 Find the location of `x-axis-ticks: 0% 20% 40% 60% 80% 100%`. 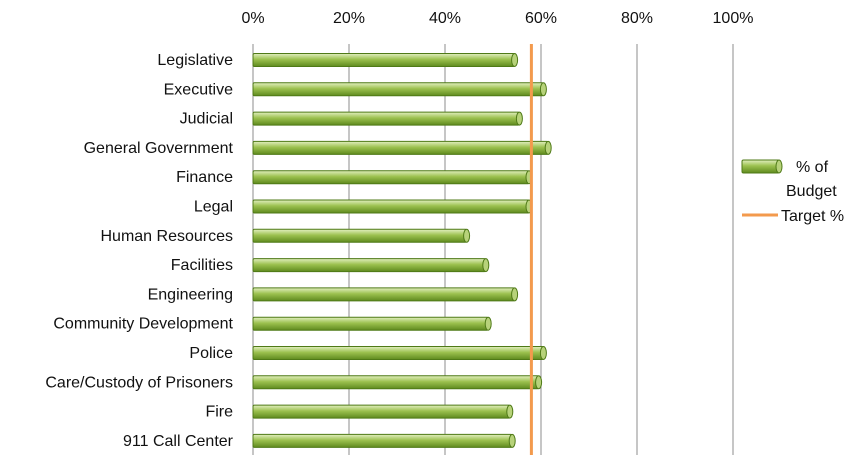

x-axis-ticks: 0% 20% 40% 60% 80% 100% is located at coordinates (497, 18).